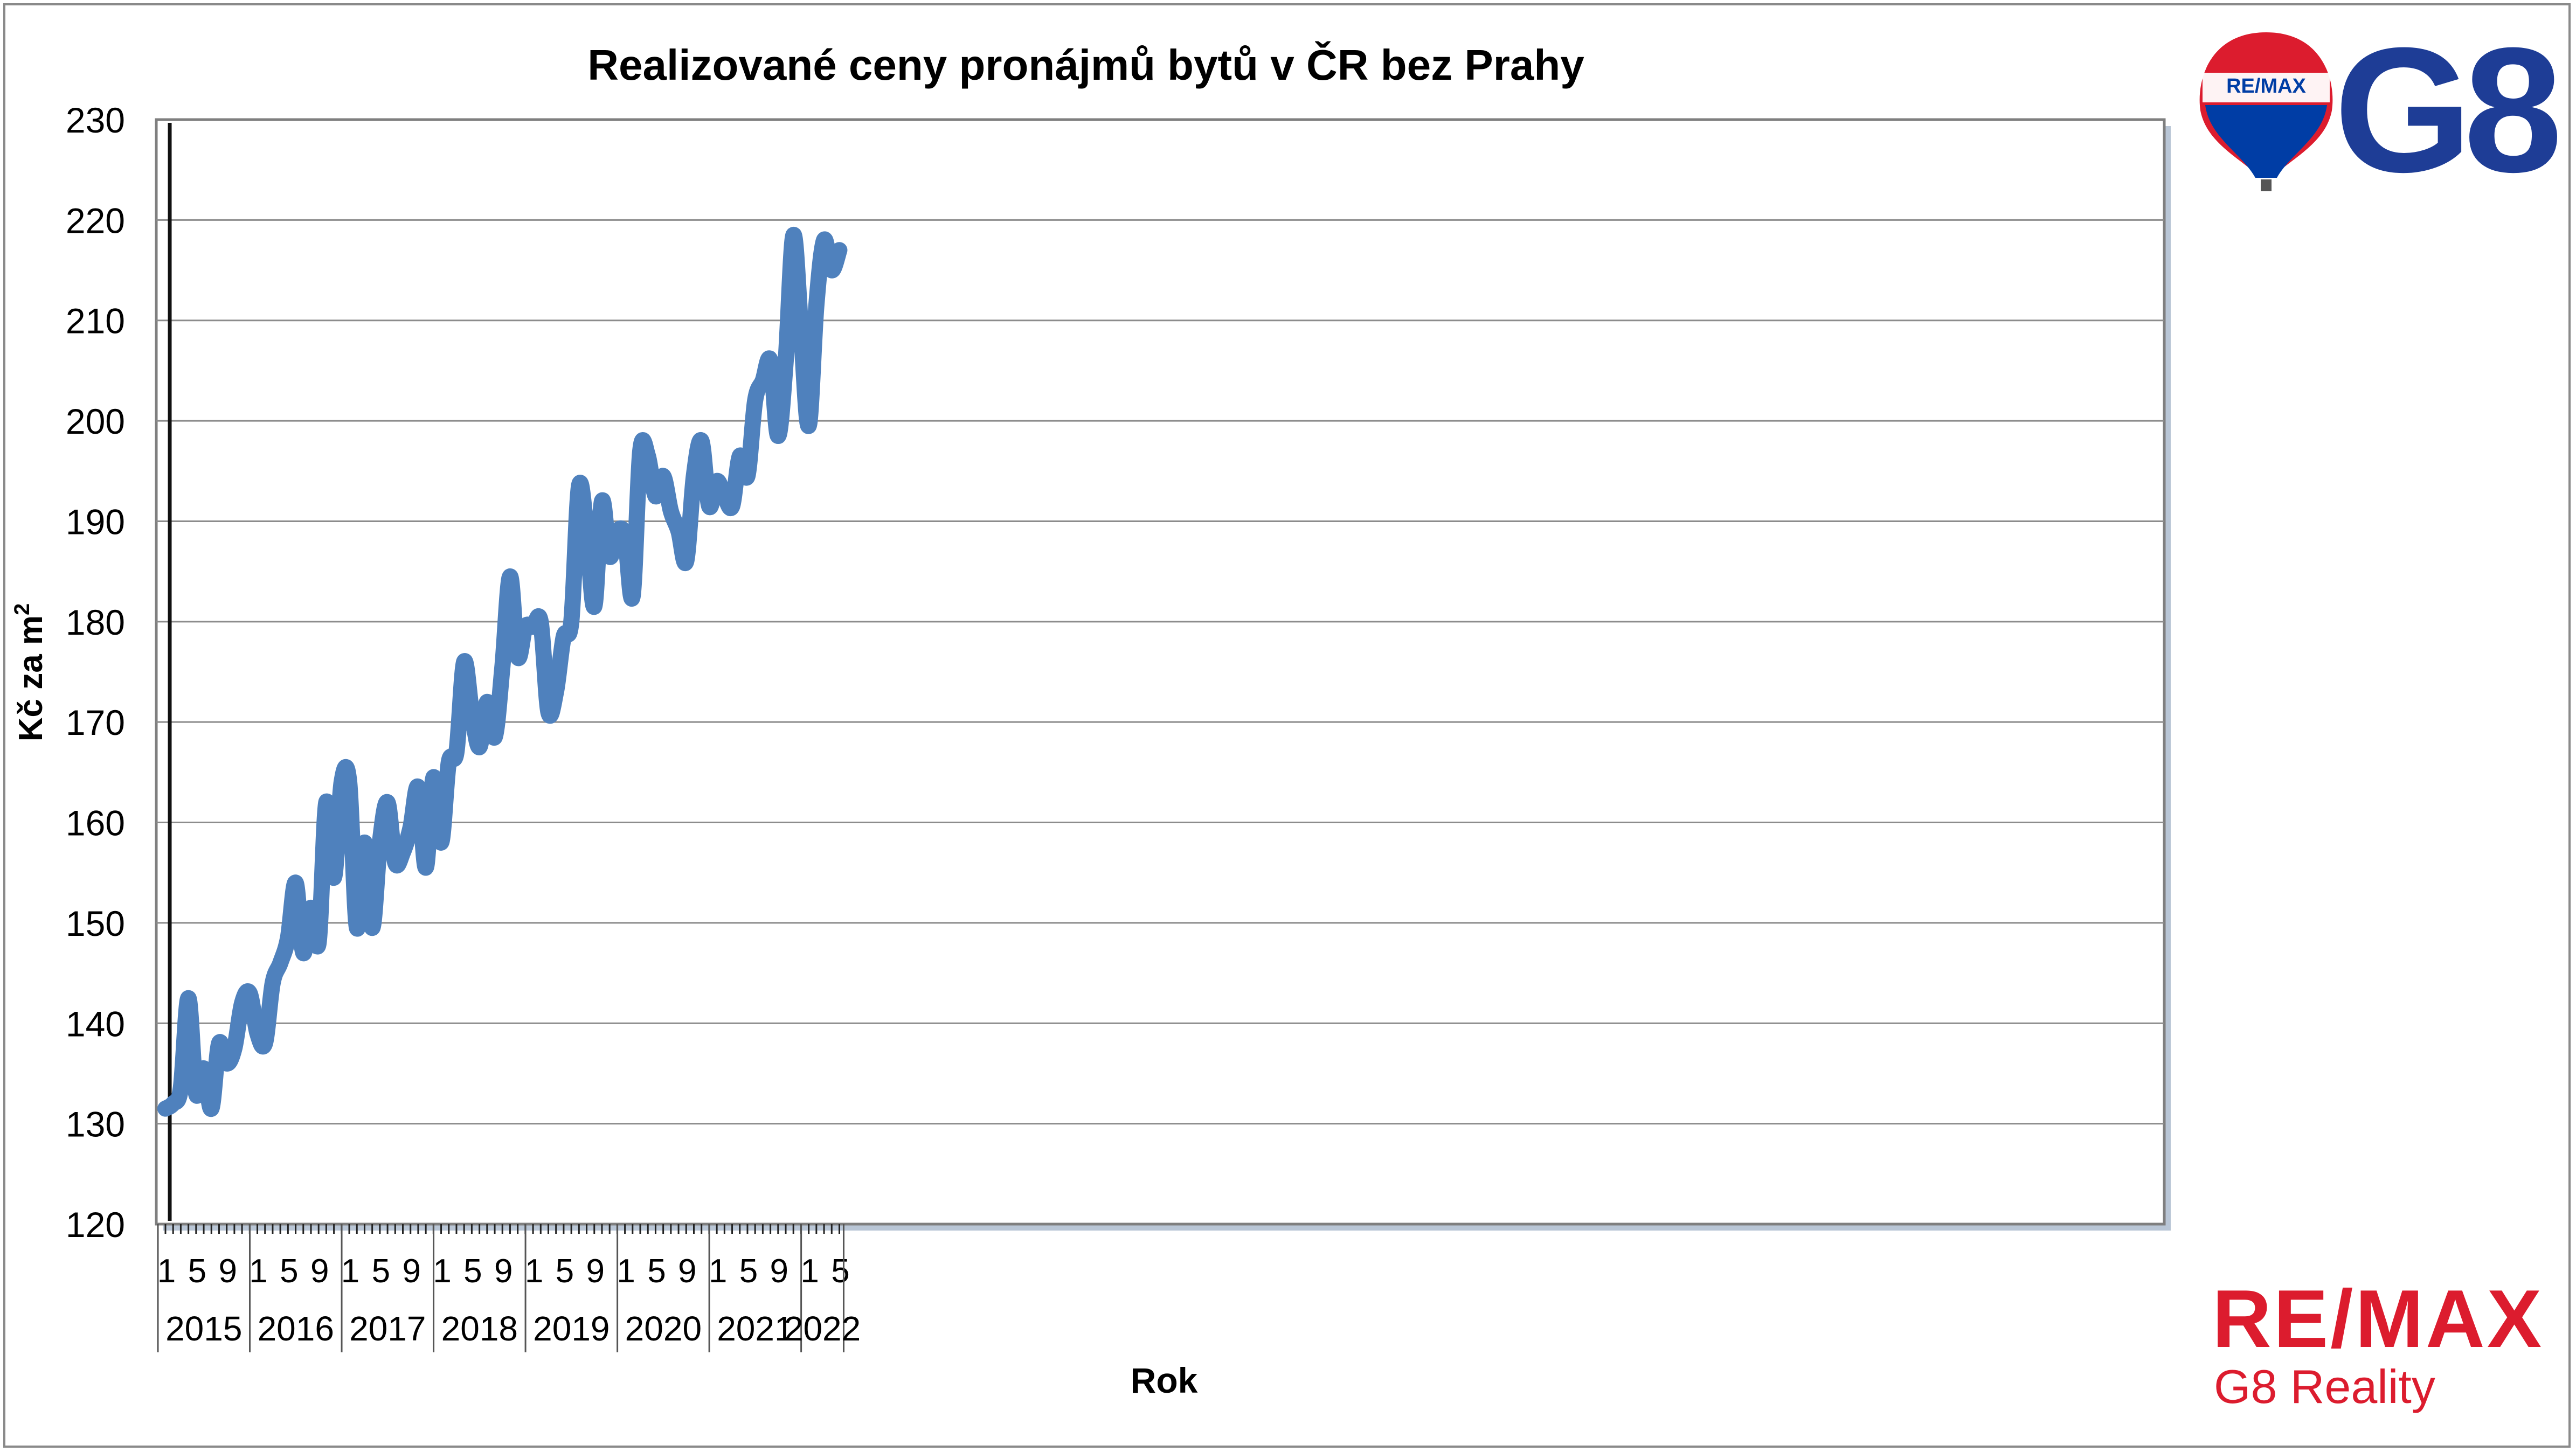 The width and height of the screenshot is (2576, 1452). I want to click on balloon-white-band, so click(2266, 87).